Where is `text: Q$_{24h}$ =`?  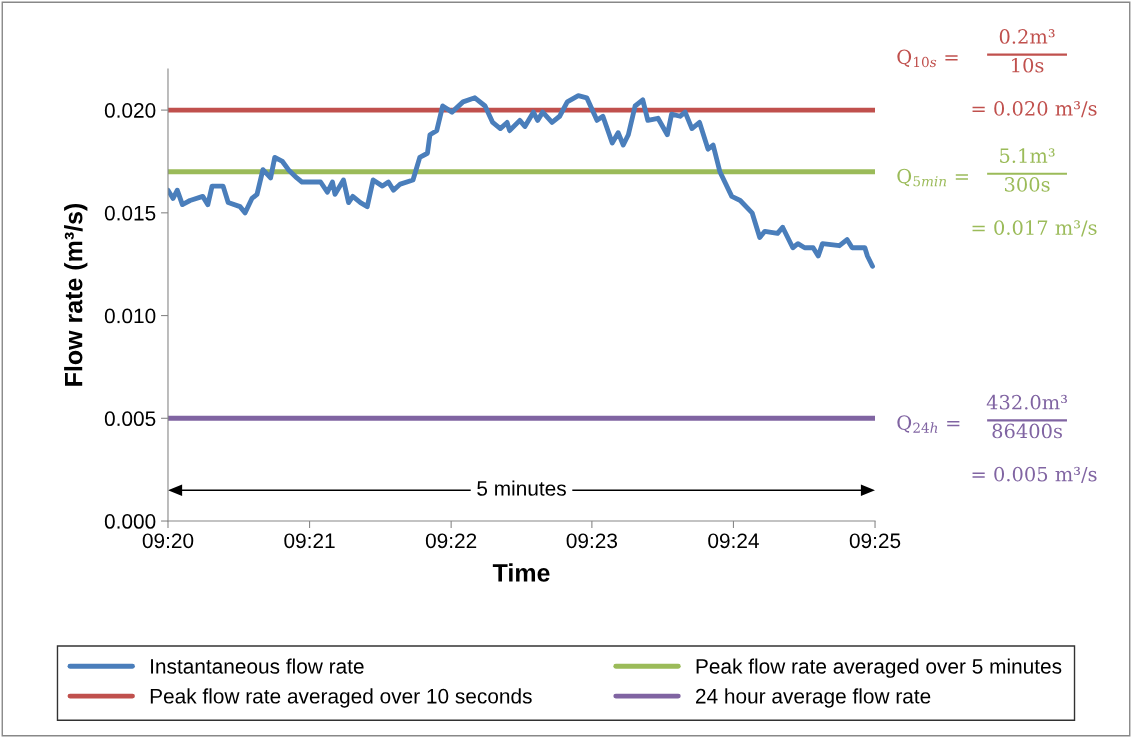 text: Q$_{24h}$ = is located at coordinates (928, 424).